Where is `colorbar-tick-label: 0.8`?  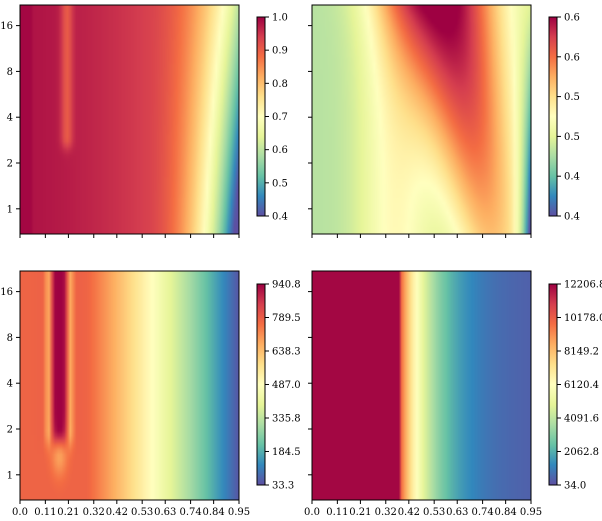 colorbar-tick-label: 0.8 is located at coordinates (280, 84).